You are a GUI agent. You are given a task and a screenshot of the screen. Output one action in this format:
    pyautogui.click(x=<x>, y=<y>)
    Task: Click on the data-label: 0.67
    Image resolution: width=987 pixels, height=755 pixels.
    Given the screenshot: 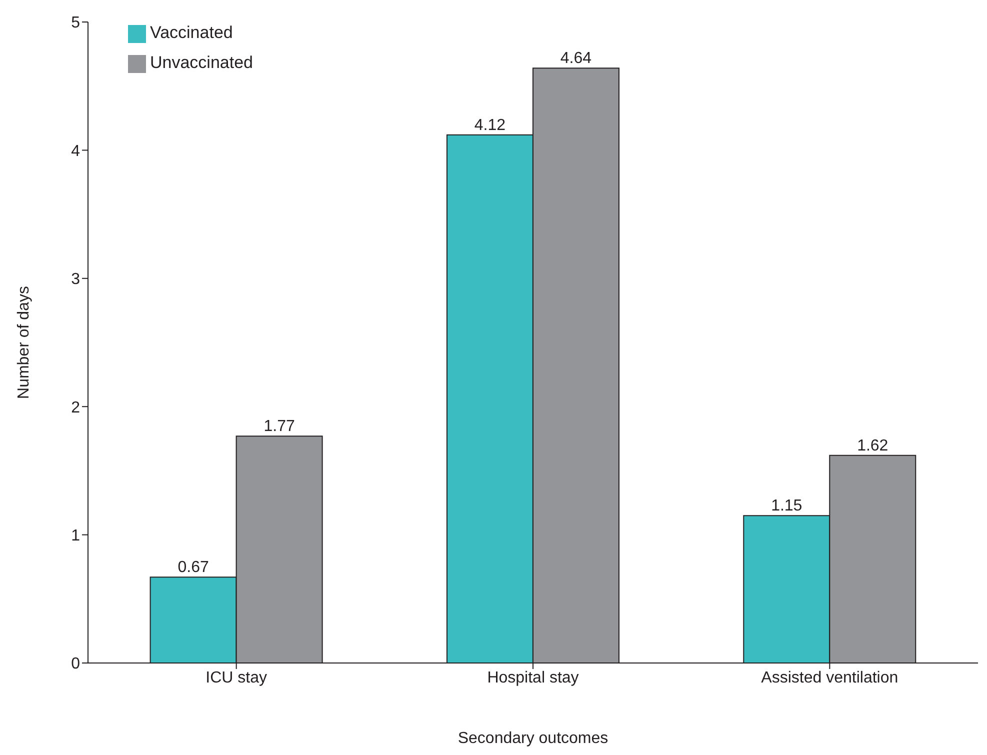 What is the action you would take?
    pyautogui.click(x=193, y=567)
    